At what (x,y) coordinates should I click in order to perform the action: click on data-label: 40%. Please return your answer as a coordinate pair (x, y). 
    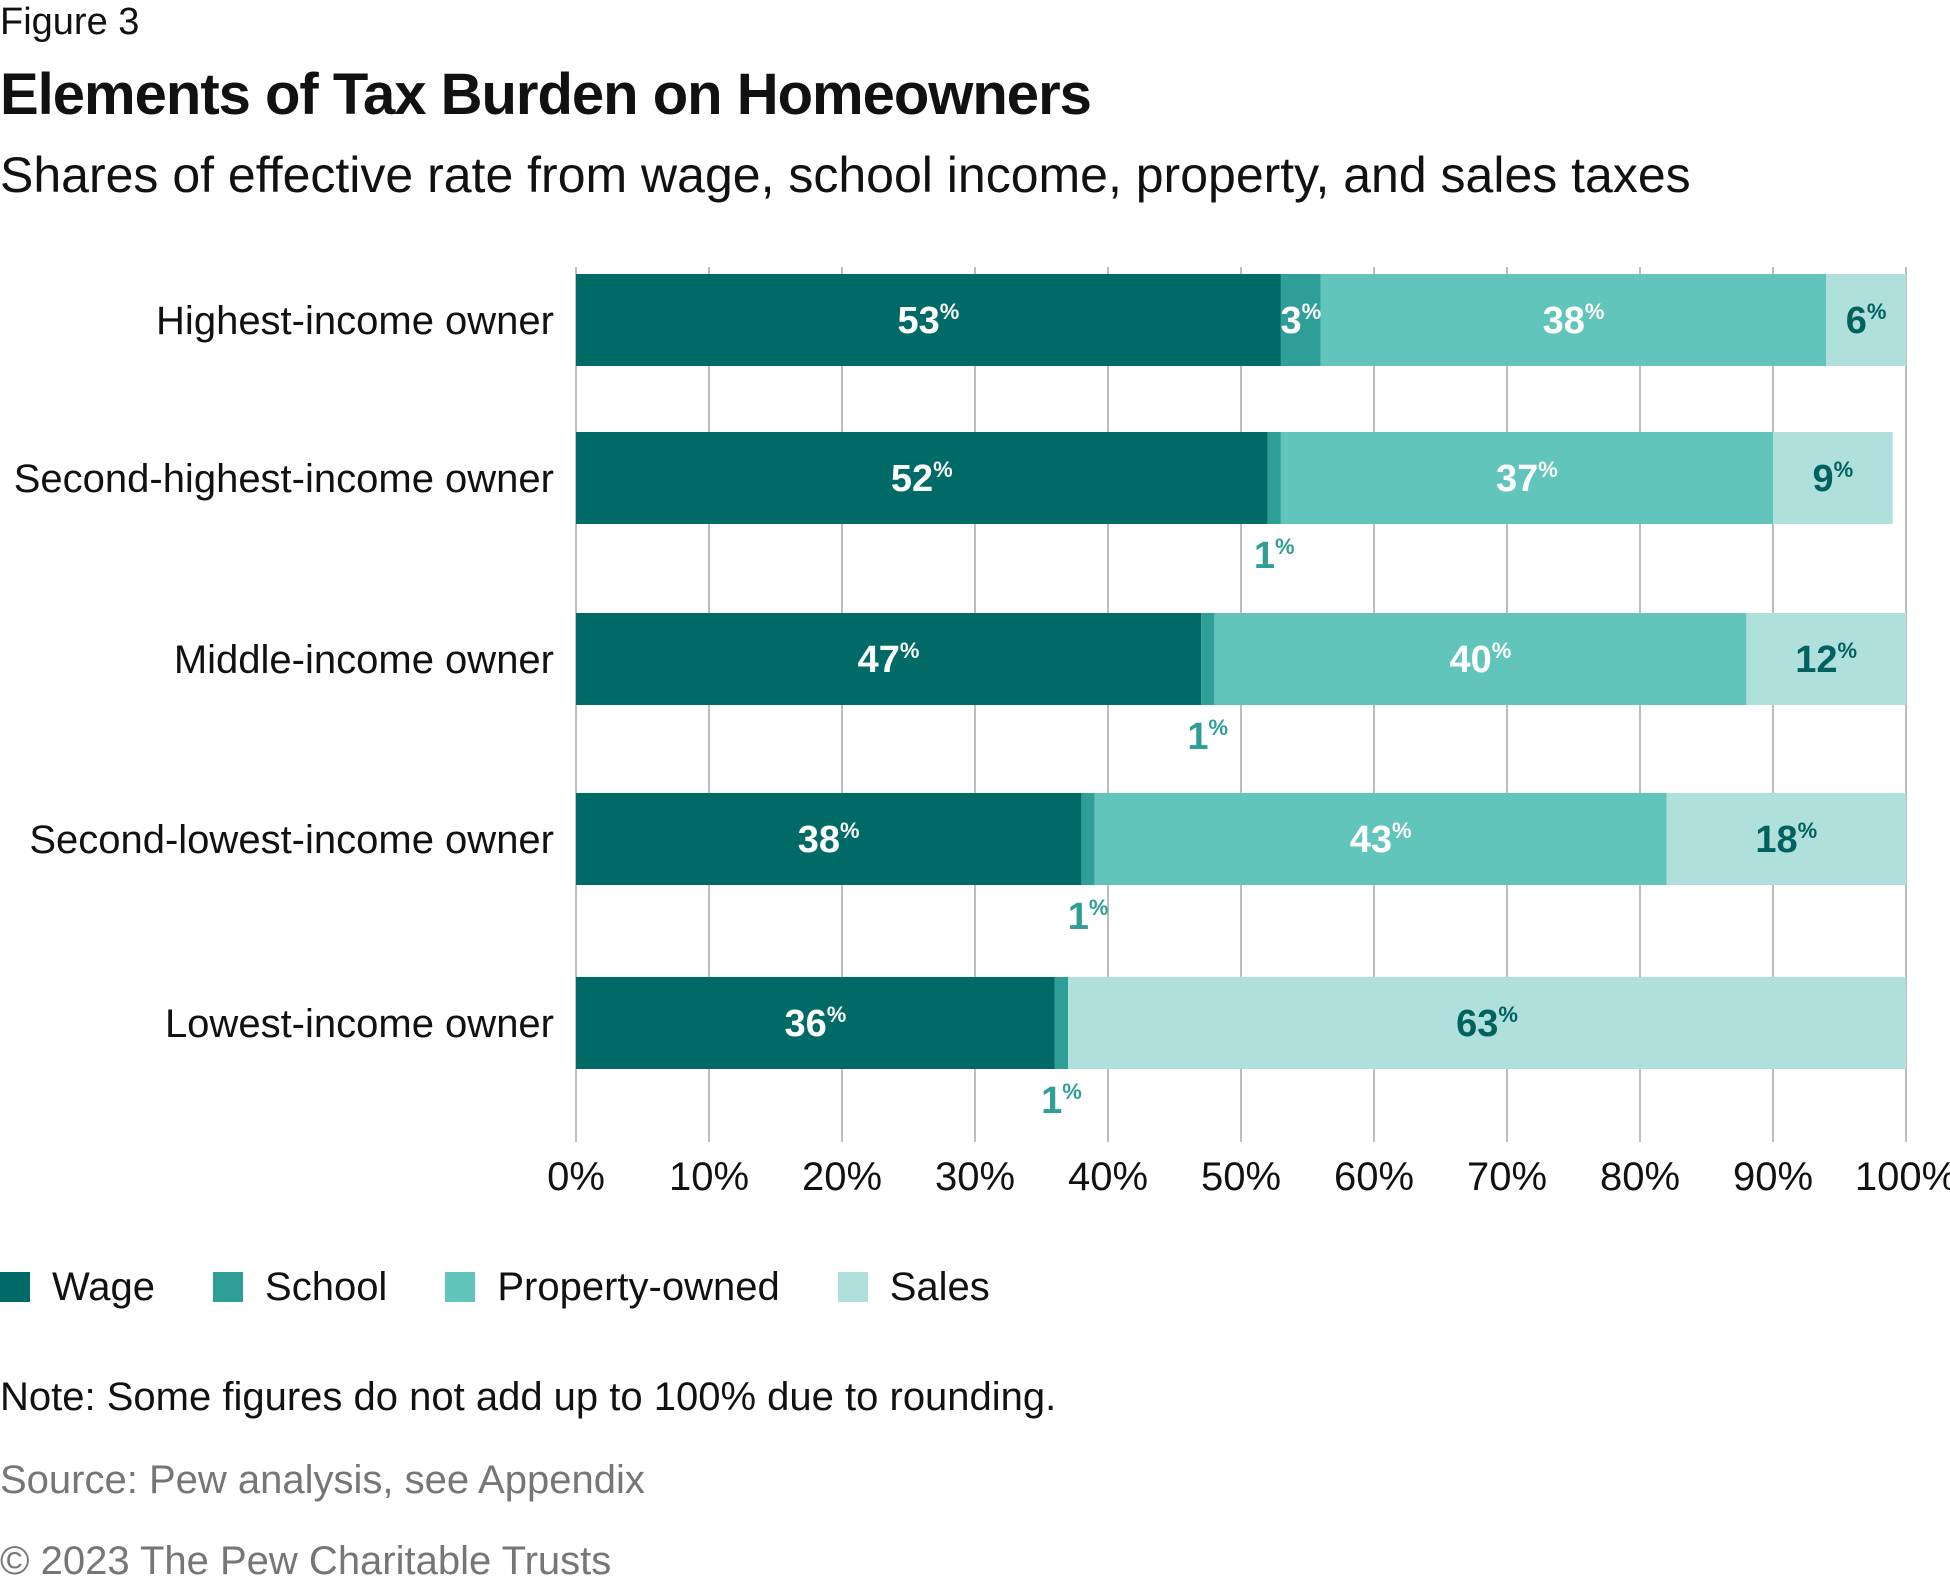
    Looking at the image, I should click on (1480, 659).